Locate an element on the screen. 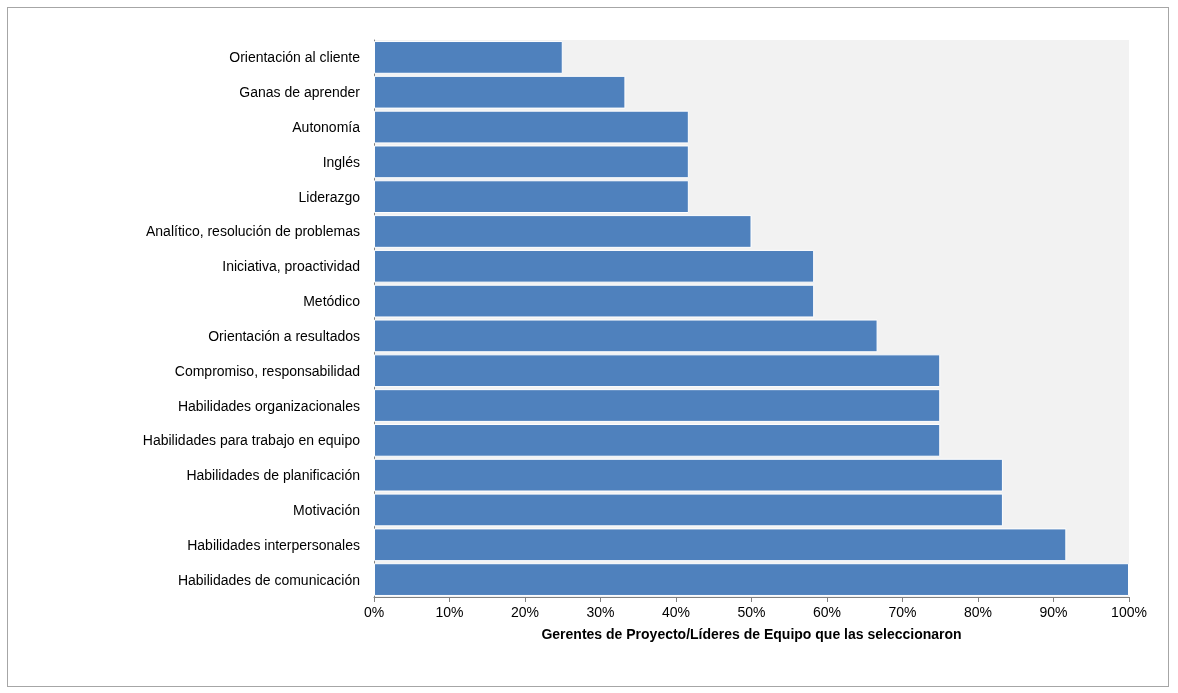 The width and height of the screenshot is (1178, 693). x-tick-label: 40% is located at coordinates (676, 612).